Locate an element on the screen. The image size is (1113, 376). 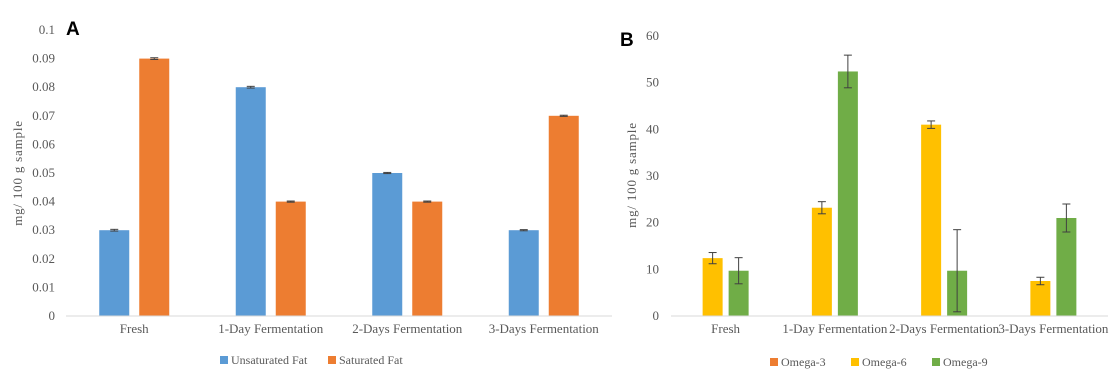
panel-b-legend-label: Omega-3 is located at coordinates (803, 362).